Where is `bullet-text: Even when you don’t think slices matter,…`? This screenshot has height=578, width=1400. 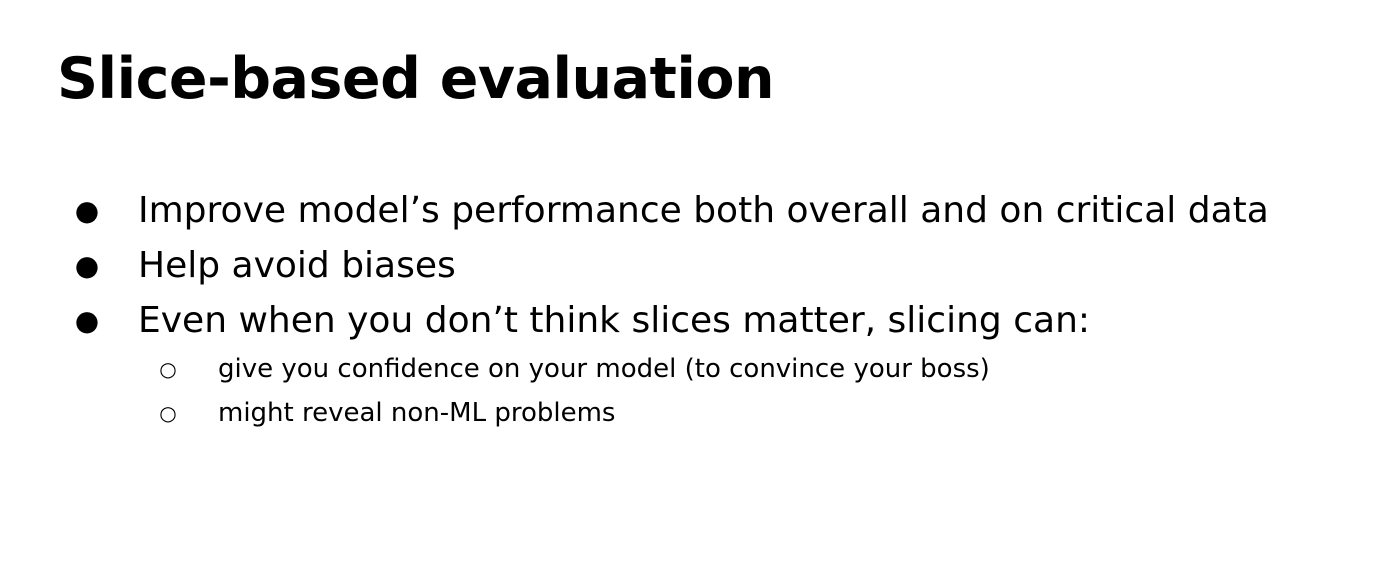
bullet-text: Even when you don’t think slices matter,… is located at coordinates (614, 320).